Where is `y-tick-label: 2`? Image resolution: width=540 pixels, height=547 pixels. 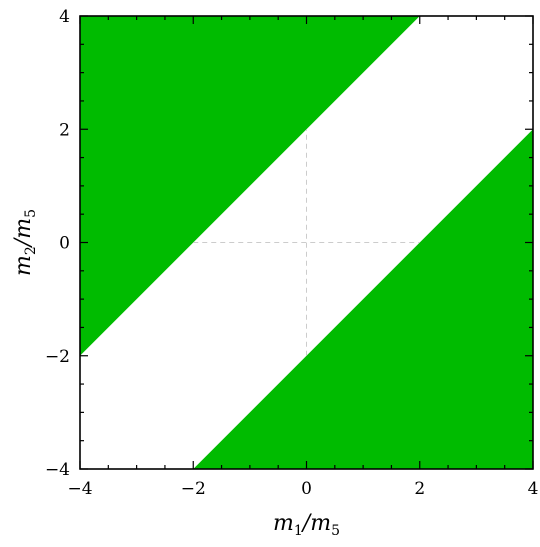
y-tick-label: 2 is located at coordinates (64, 130).